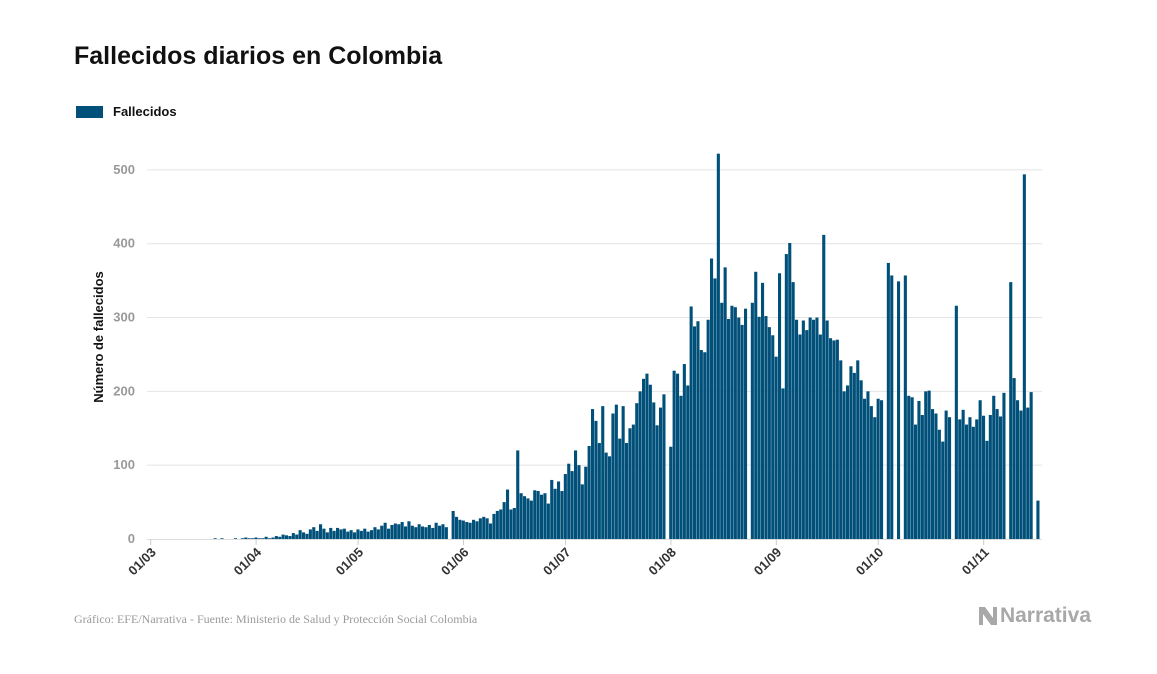 The width and height of the screenshot is (1157, 674). Describe the element at coordinates (145, 111) in the screenshot. I see `legend-label: Fallecidos` at that location.